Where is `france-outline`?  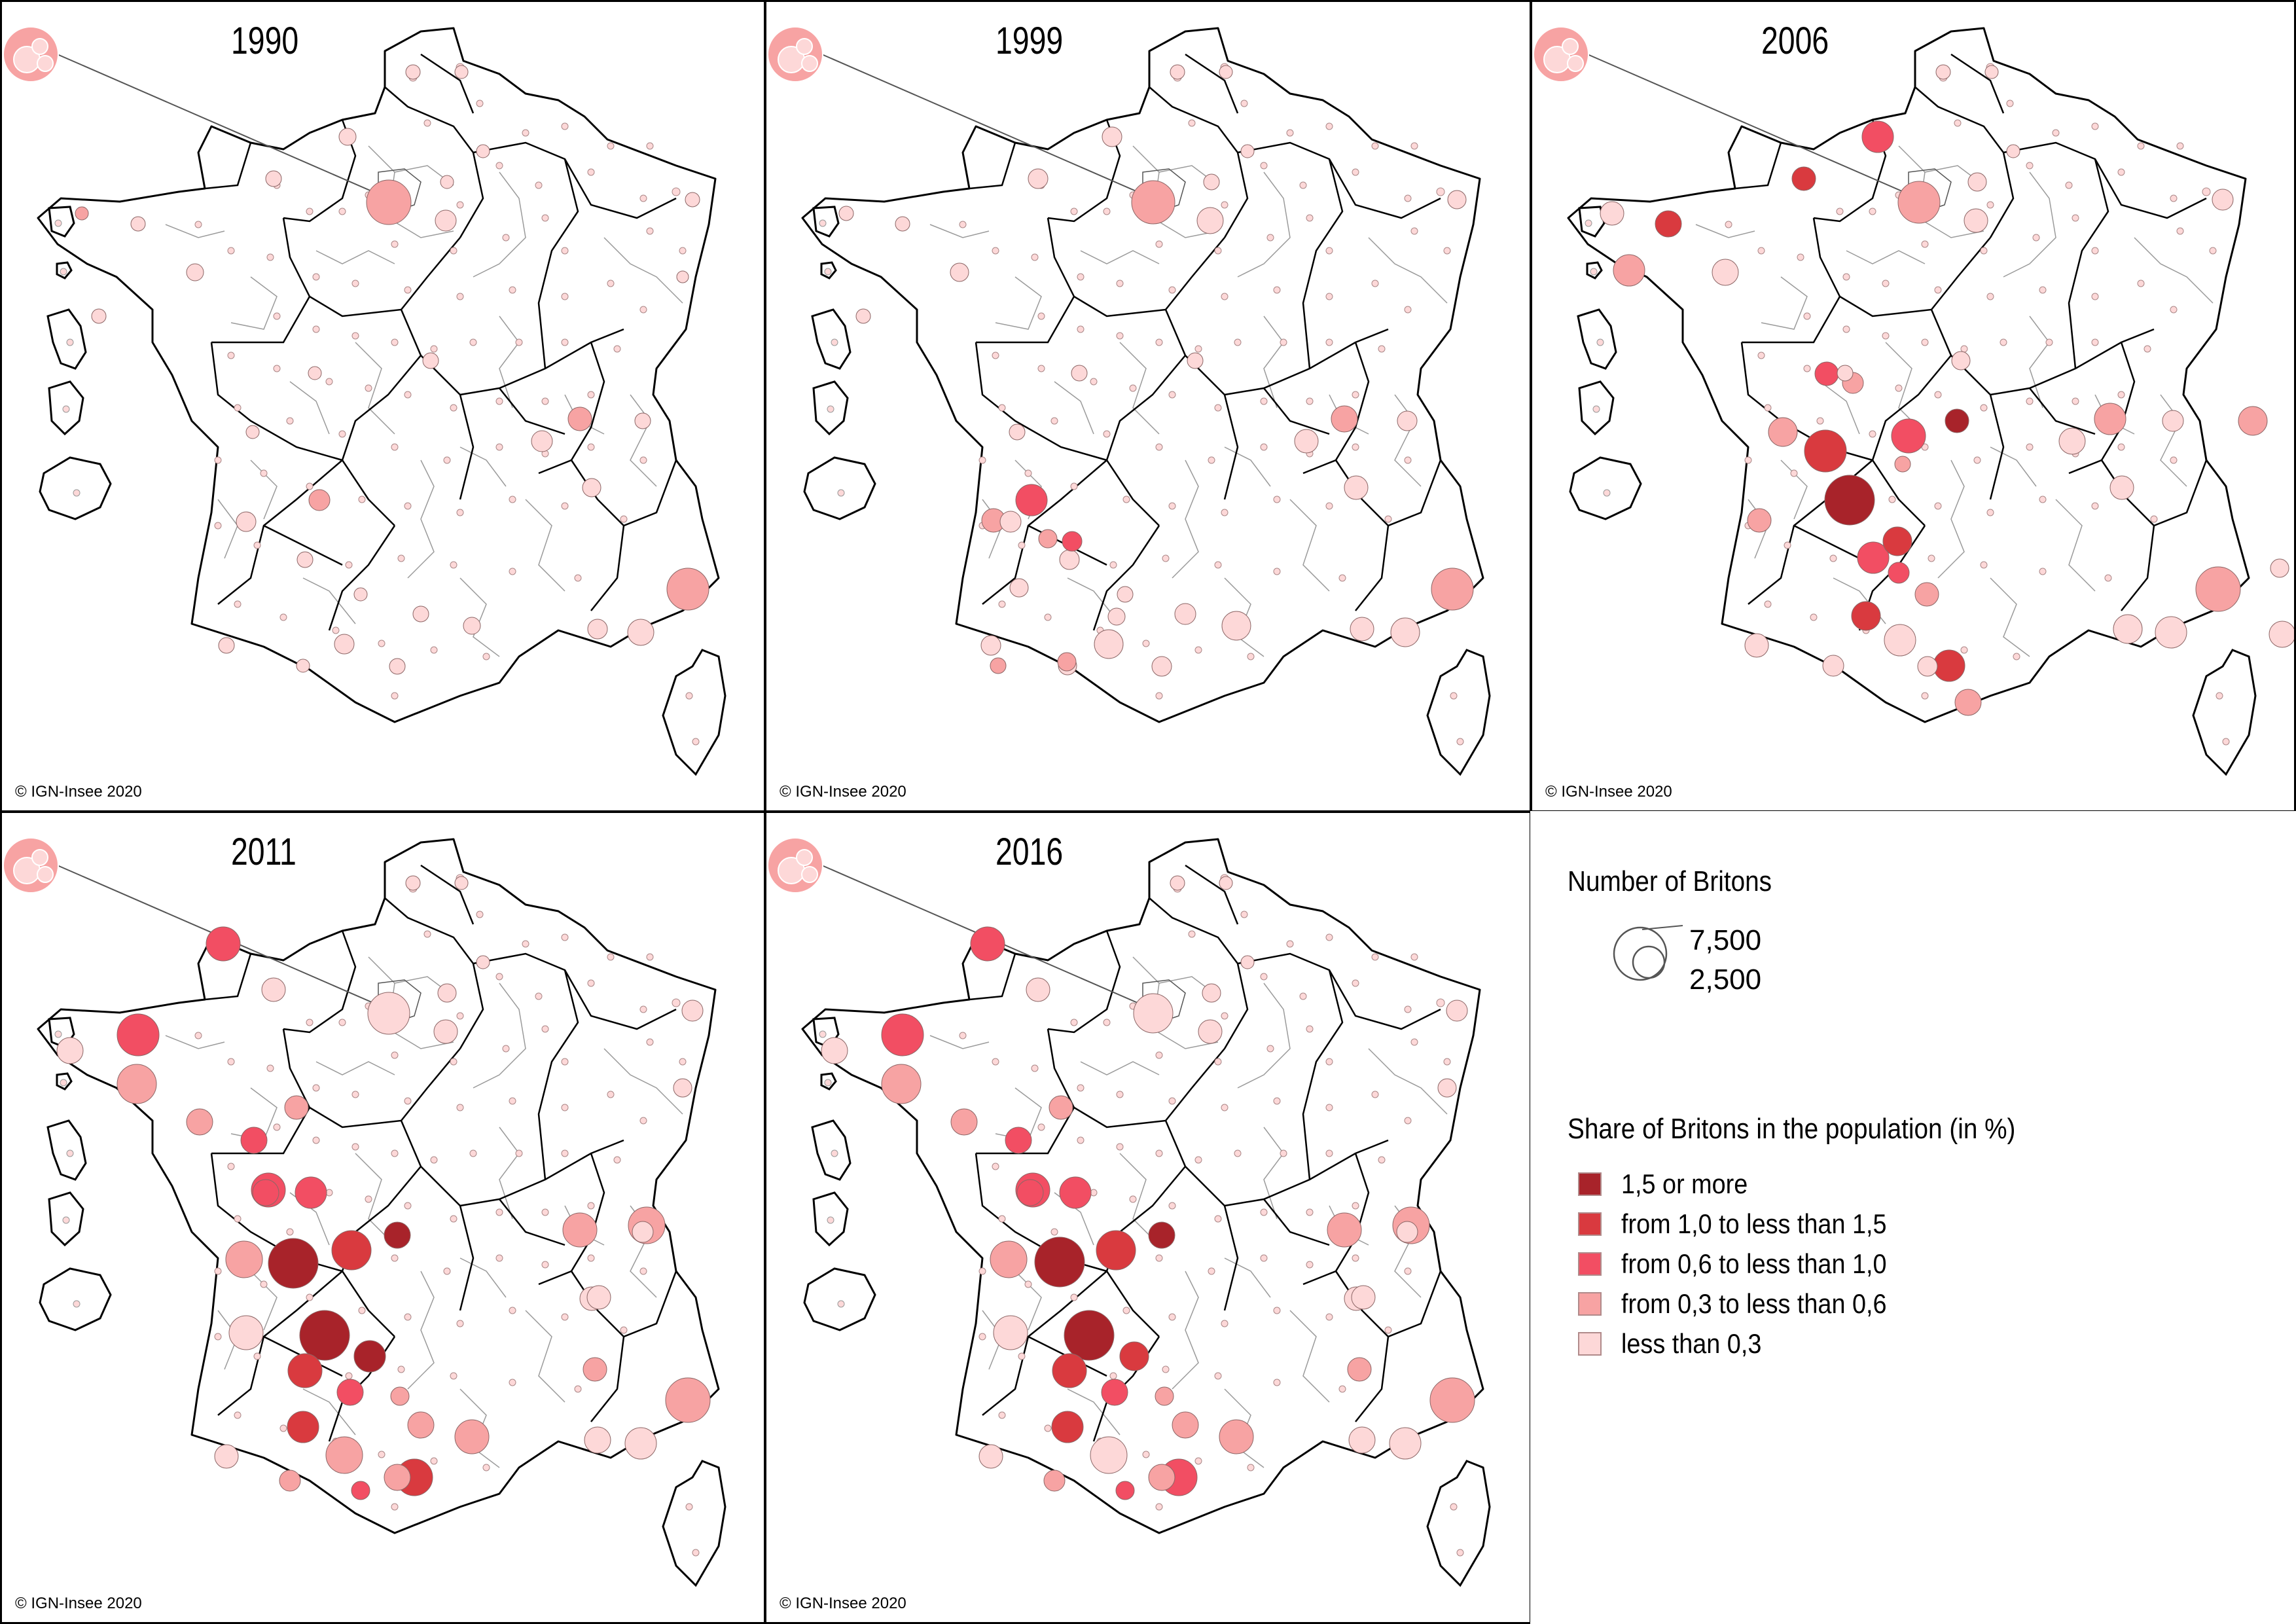 france-outline is located at coordinates (378, 375).